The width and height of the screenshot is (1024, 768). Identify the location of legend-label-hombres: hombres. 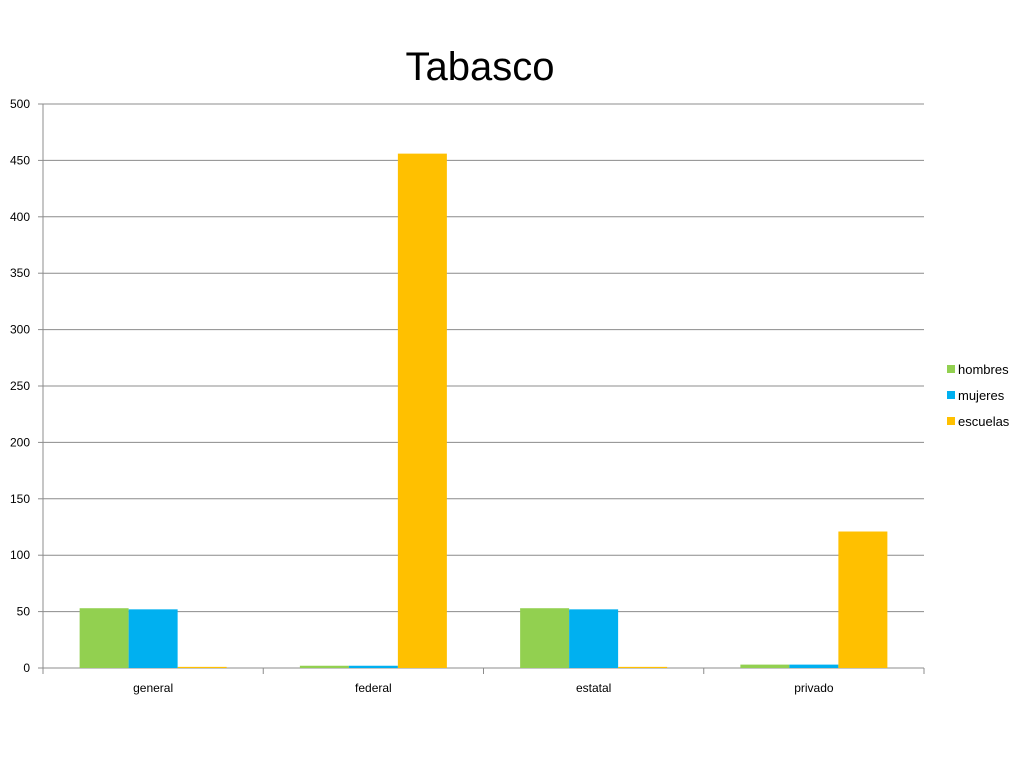
(983, 369).